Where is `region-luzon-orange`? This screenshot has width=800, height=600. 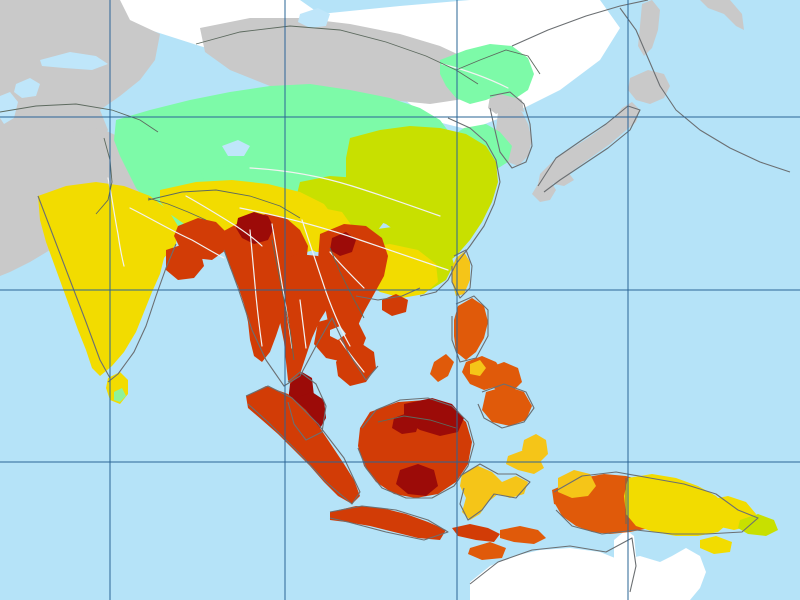
region-luzon-orange is located at coordinates (471, 329).